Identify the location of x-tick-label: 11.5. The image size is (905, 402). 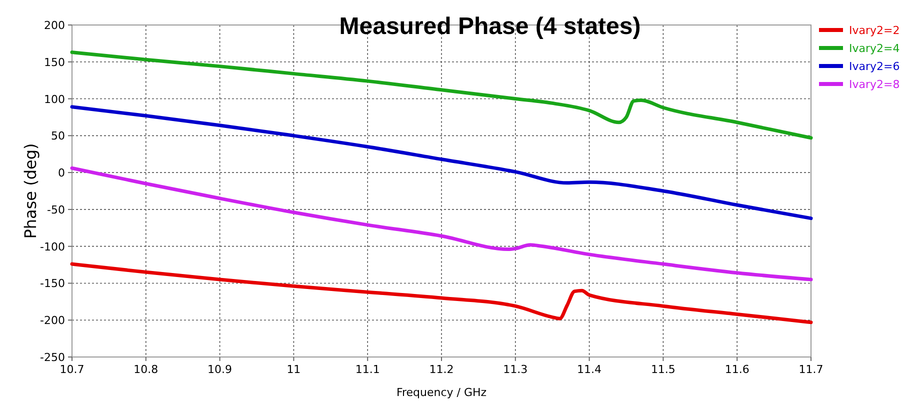
(663, 369).